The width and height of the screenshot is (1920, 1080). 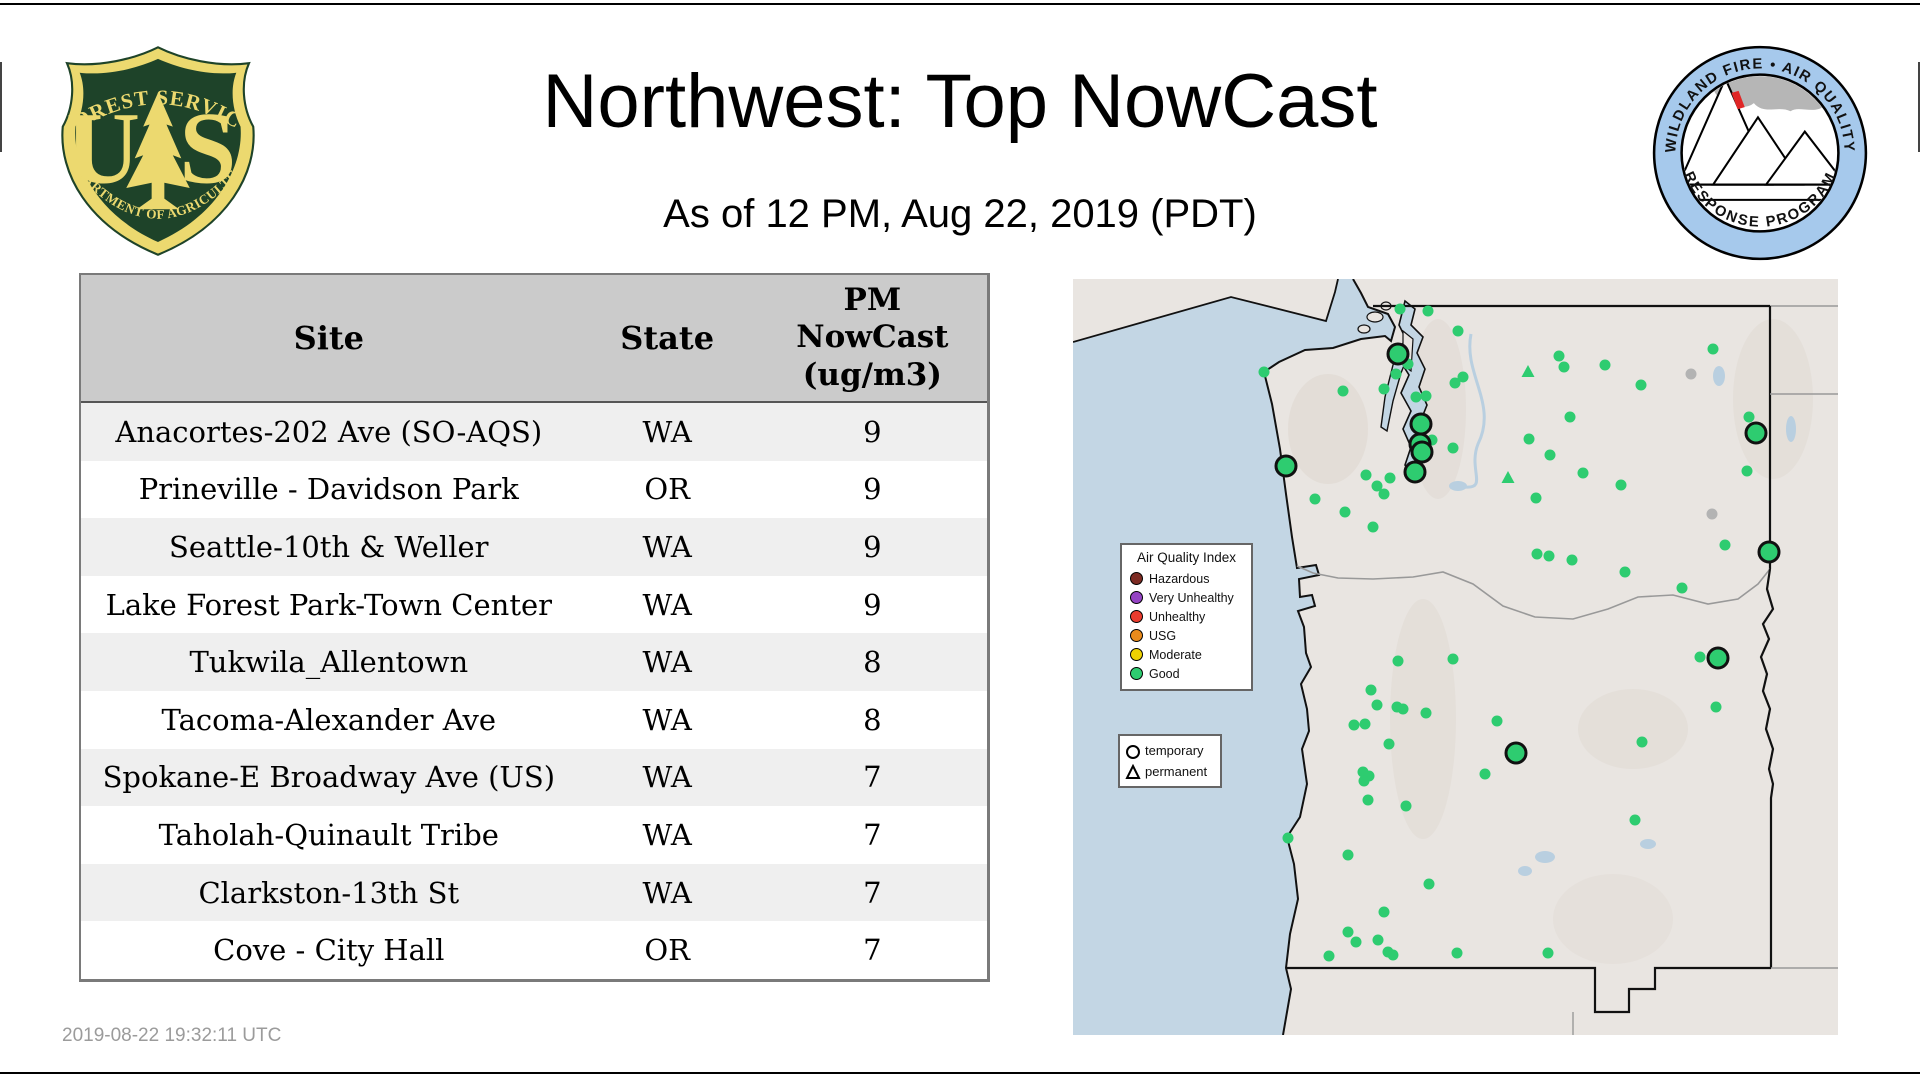 I want to click on aqi-legend-item: Very Unhealthy, so click(x=1186, y=597).